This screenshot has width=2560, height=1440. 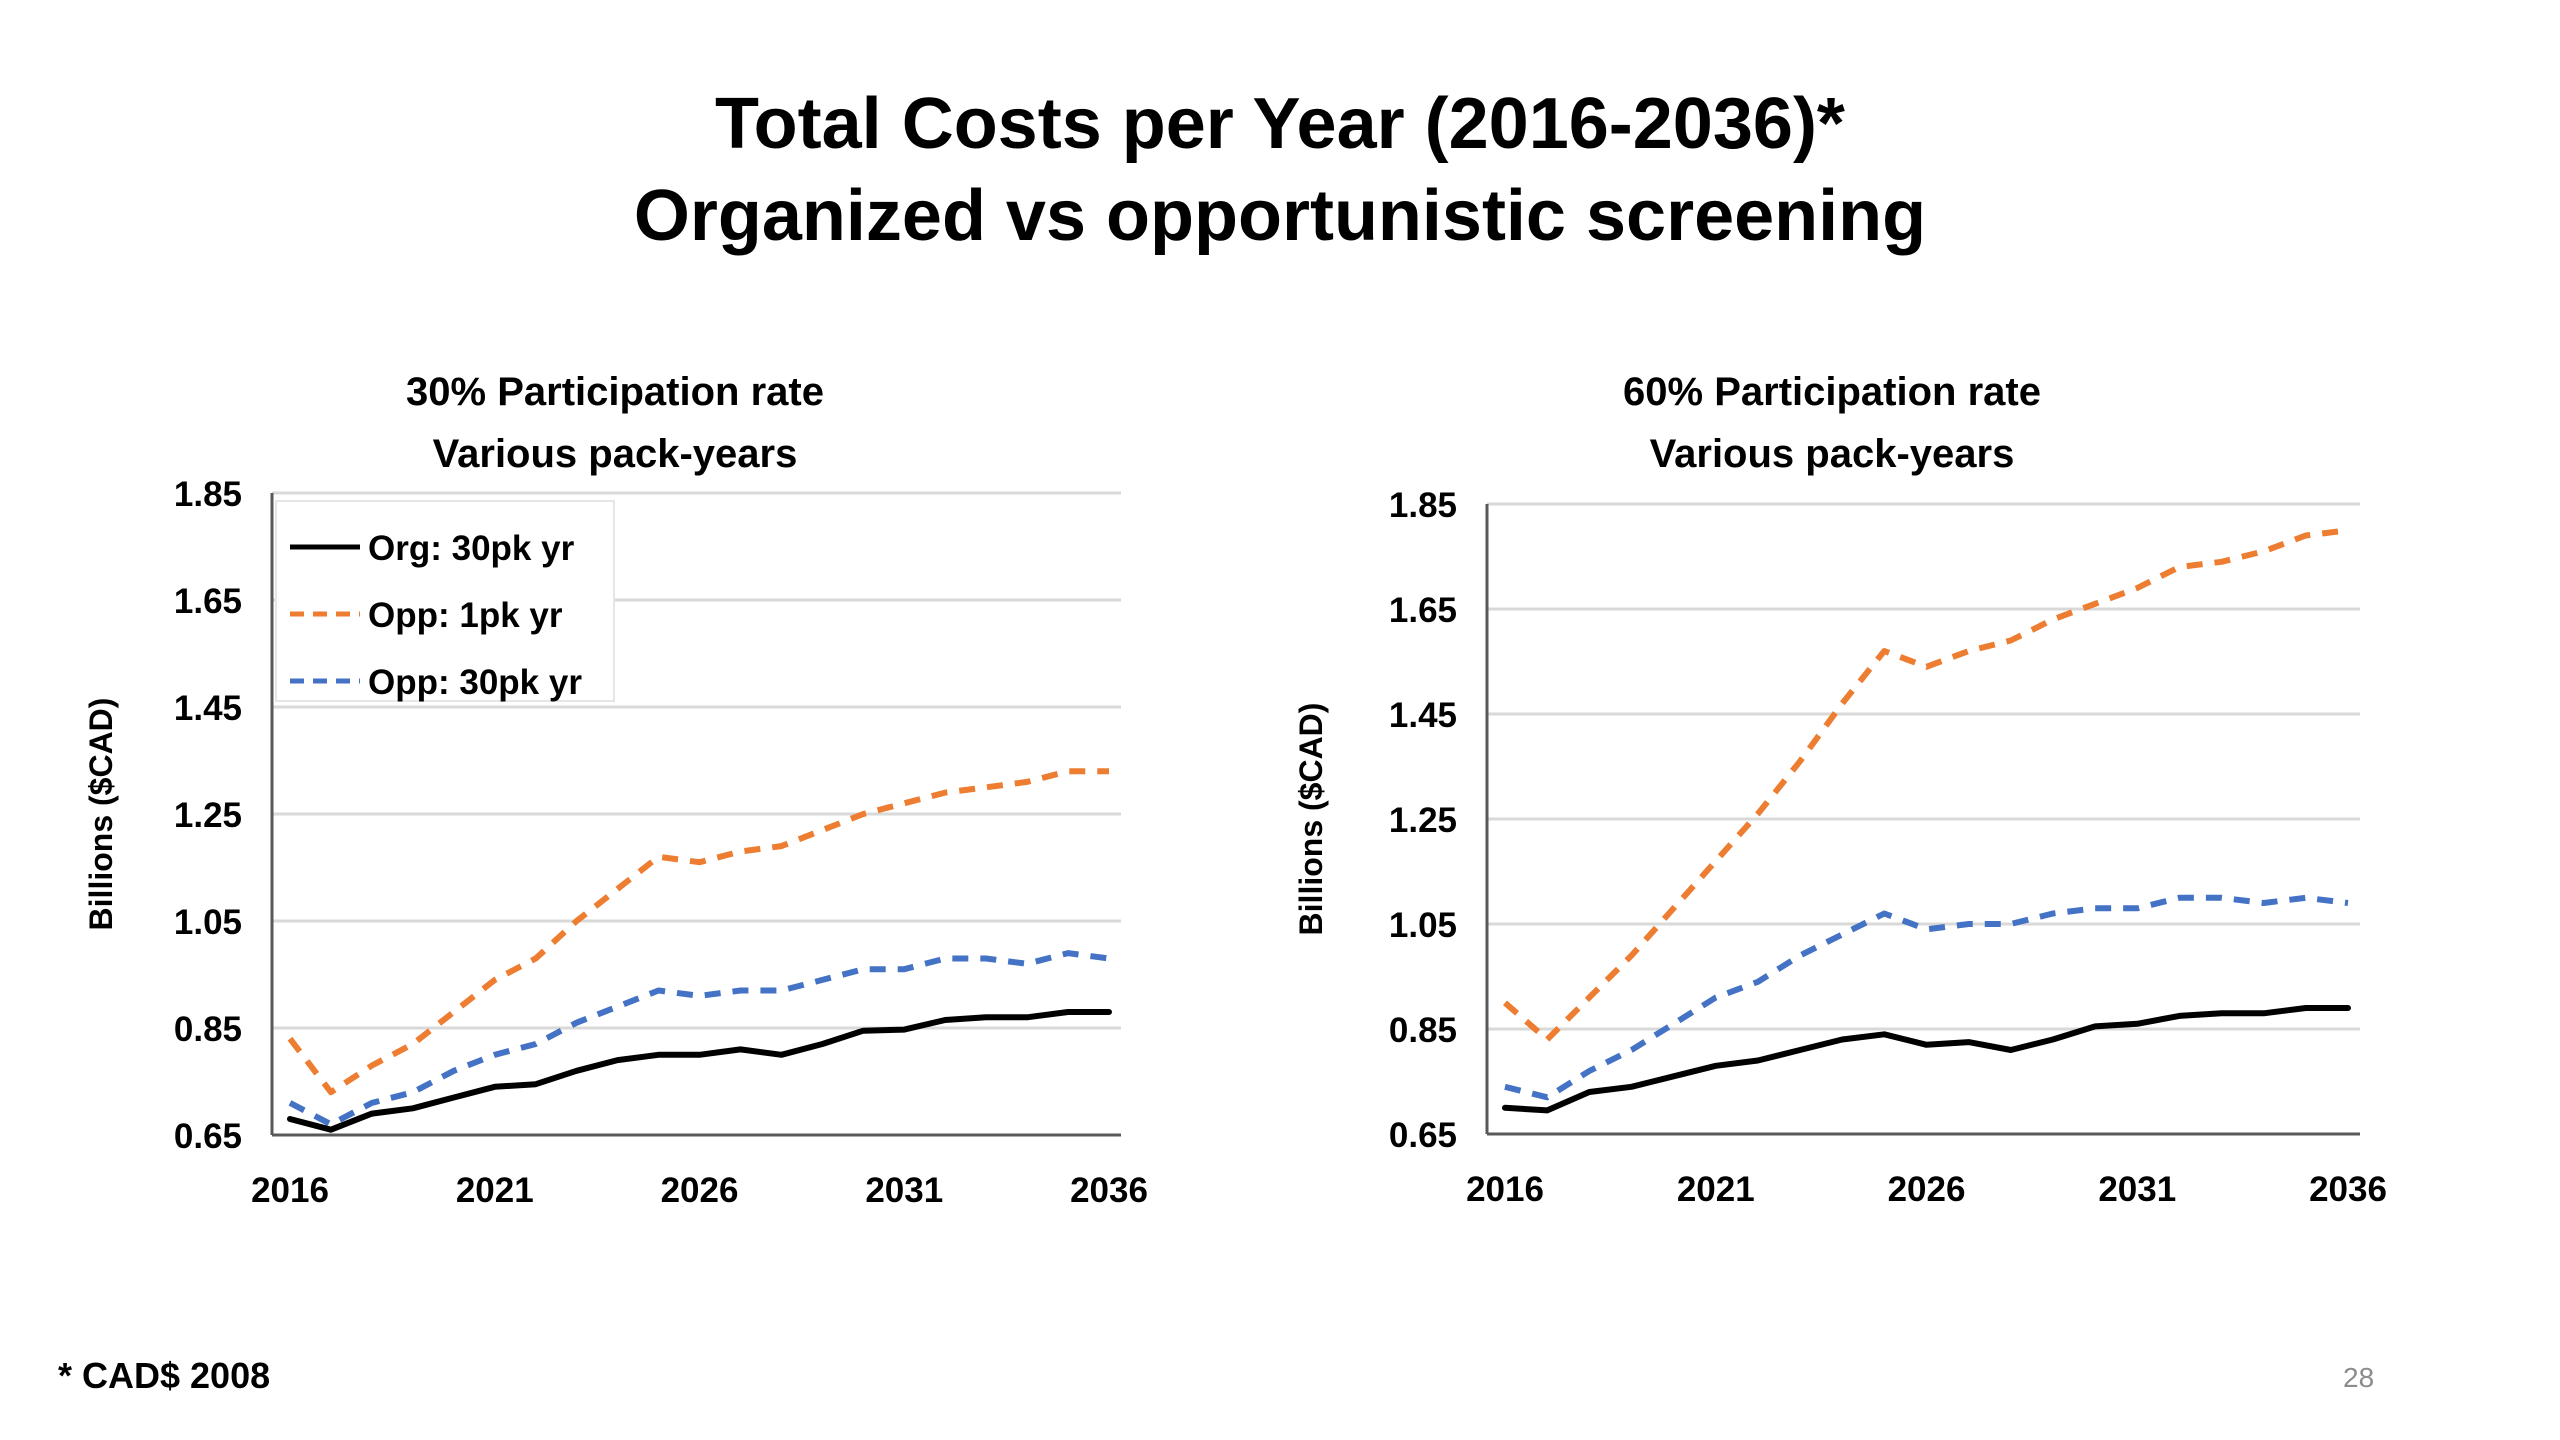 What do you see at coordinates (471, 548) in the screenshot?
I see `legend-label: Org: 30pk yr` at bounding box center [471, 548].